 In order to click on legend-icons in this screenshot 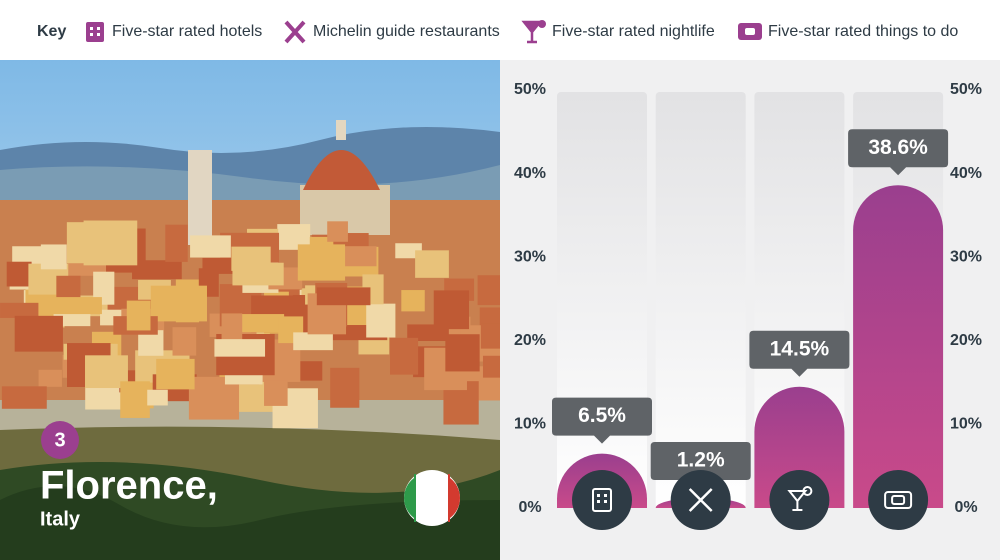, I will do `click(424, 32)`.